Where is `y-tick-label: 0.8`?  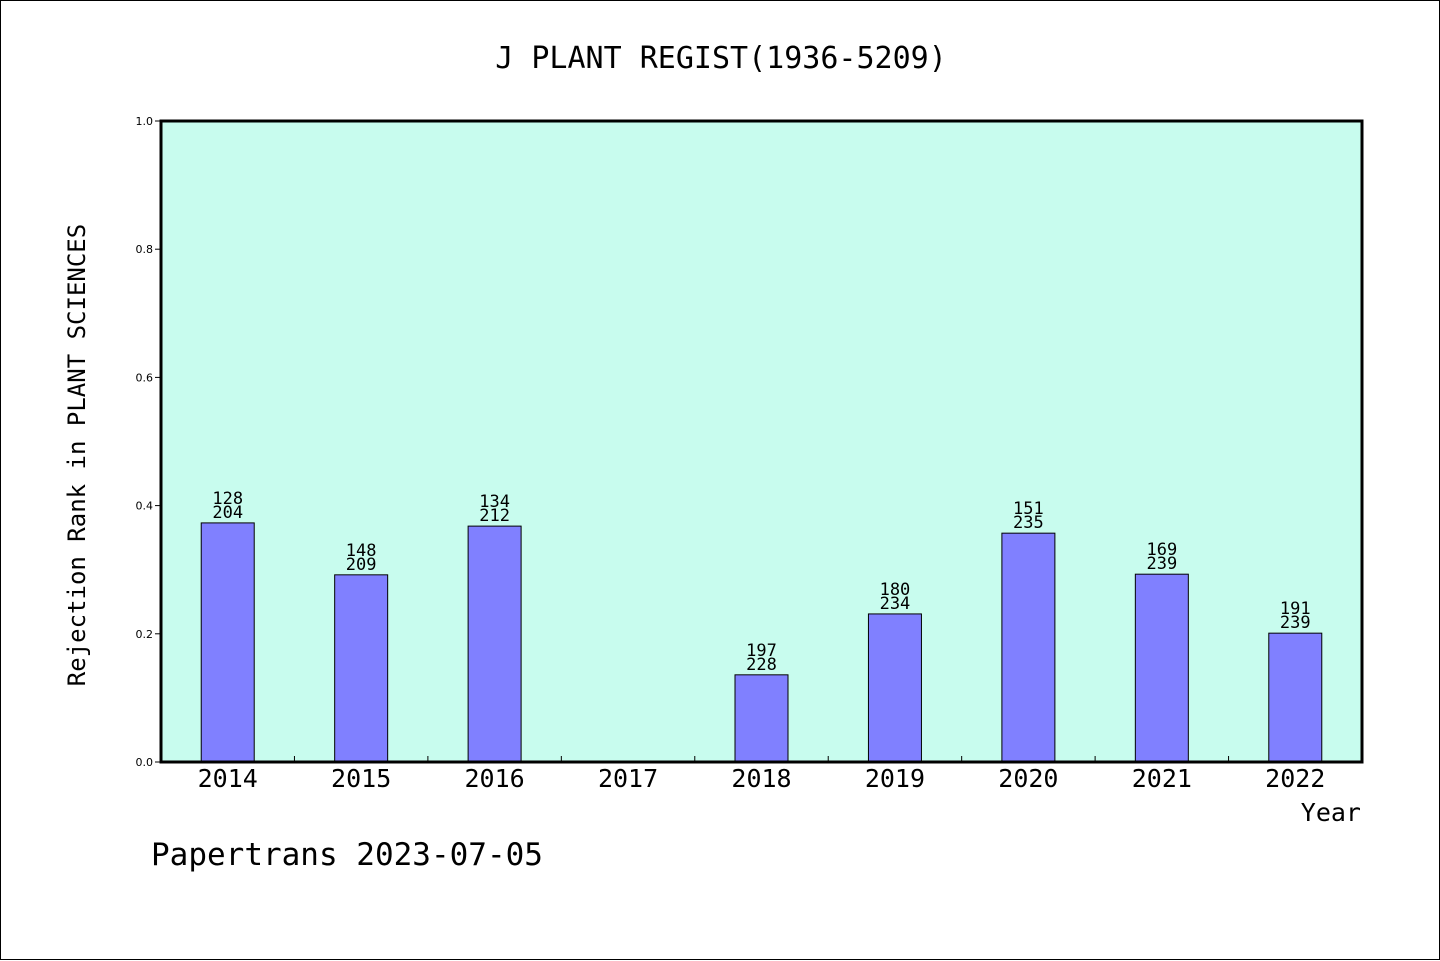
y-tick-label: 0.8 is located at coordinates (145, 249).